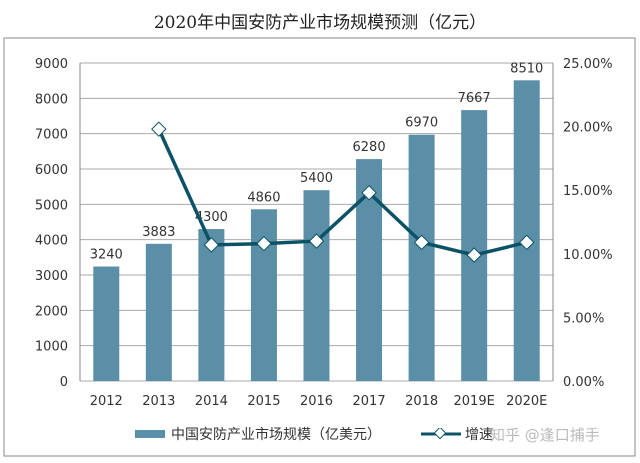  What do you see at coordinates (51, 276) in the screenshot?
I see `y-left-tick-label: 3000` at bounding box center [51, 276].